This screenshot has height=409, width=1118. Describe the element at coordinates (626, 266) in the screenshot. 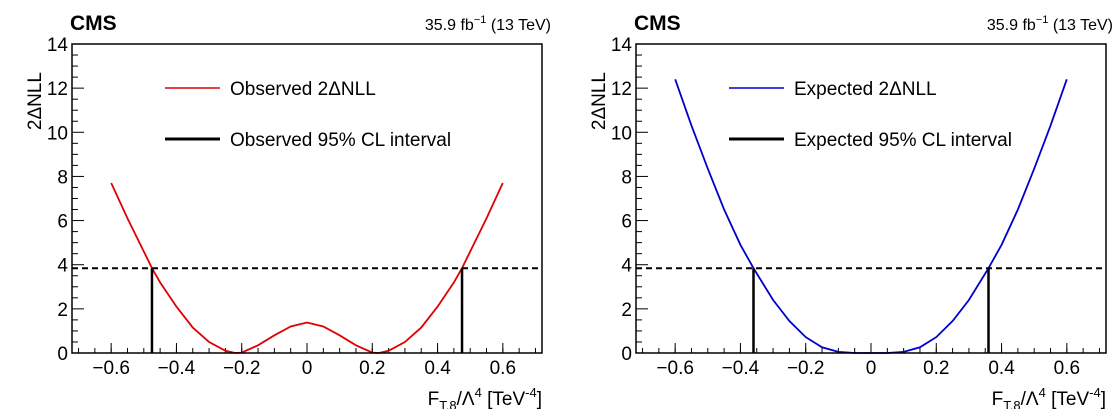

I see `right-y-tick-label: 4` at that location.